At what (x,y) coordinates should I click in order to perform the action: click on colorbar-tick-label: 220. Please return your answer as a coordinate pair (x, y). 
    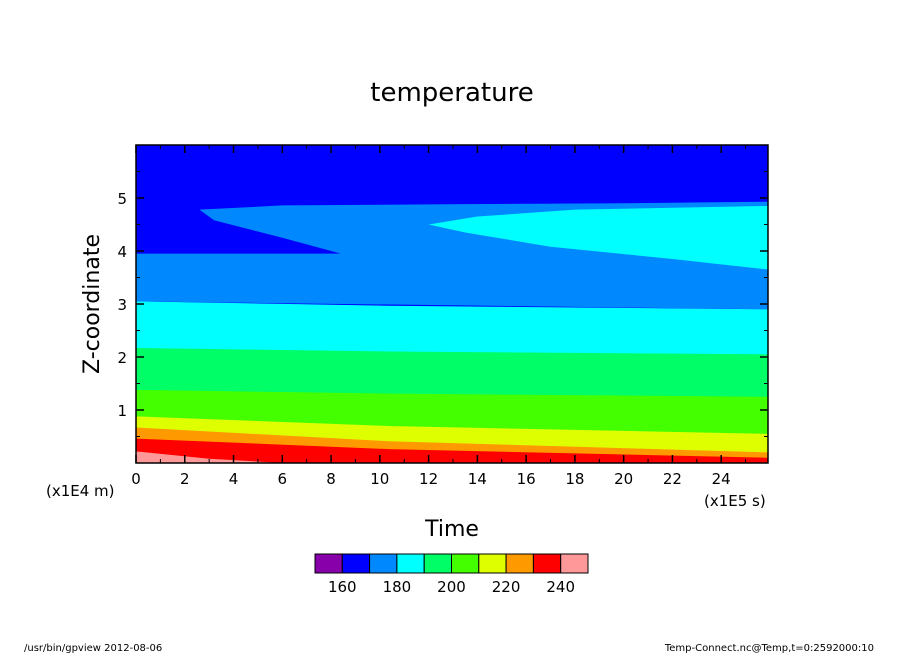
    Looking at the image, I should click on (506, 587).